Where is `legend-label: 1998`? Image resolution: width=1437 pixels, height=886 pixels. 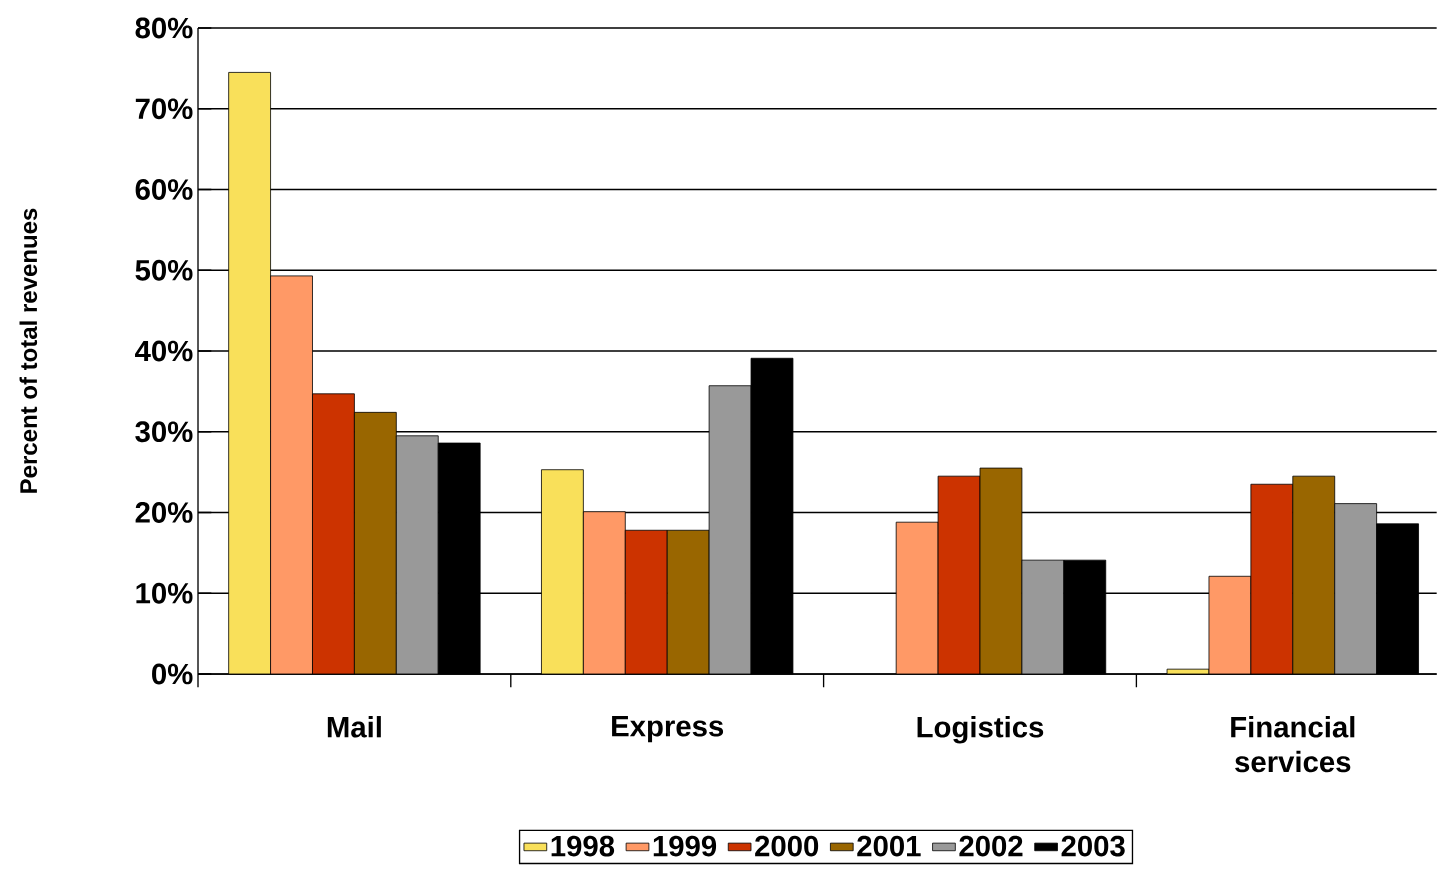
legend-label: 1998 is located at coordinates (583, 846).